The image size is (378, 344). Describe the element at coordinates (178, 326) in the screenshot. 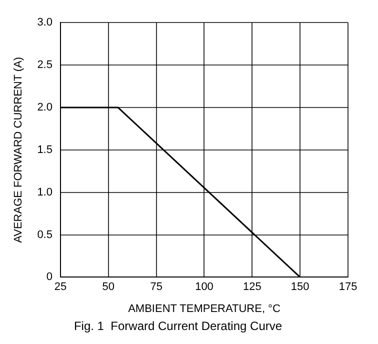

I see `caption: Fig. 1 Forward Current Derating Curve` at that location.